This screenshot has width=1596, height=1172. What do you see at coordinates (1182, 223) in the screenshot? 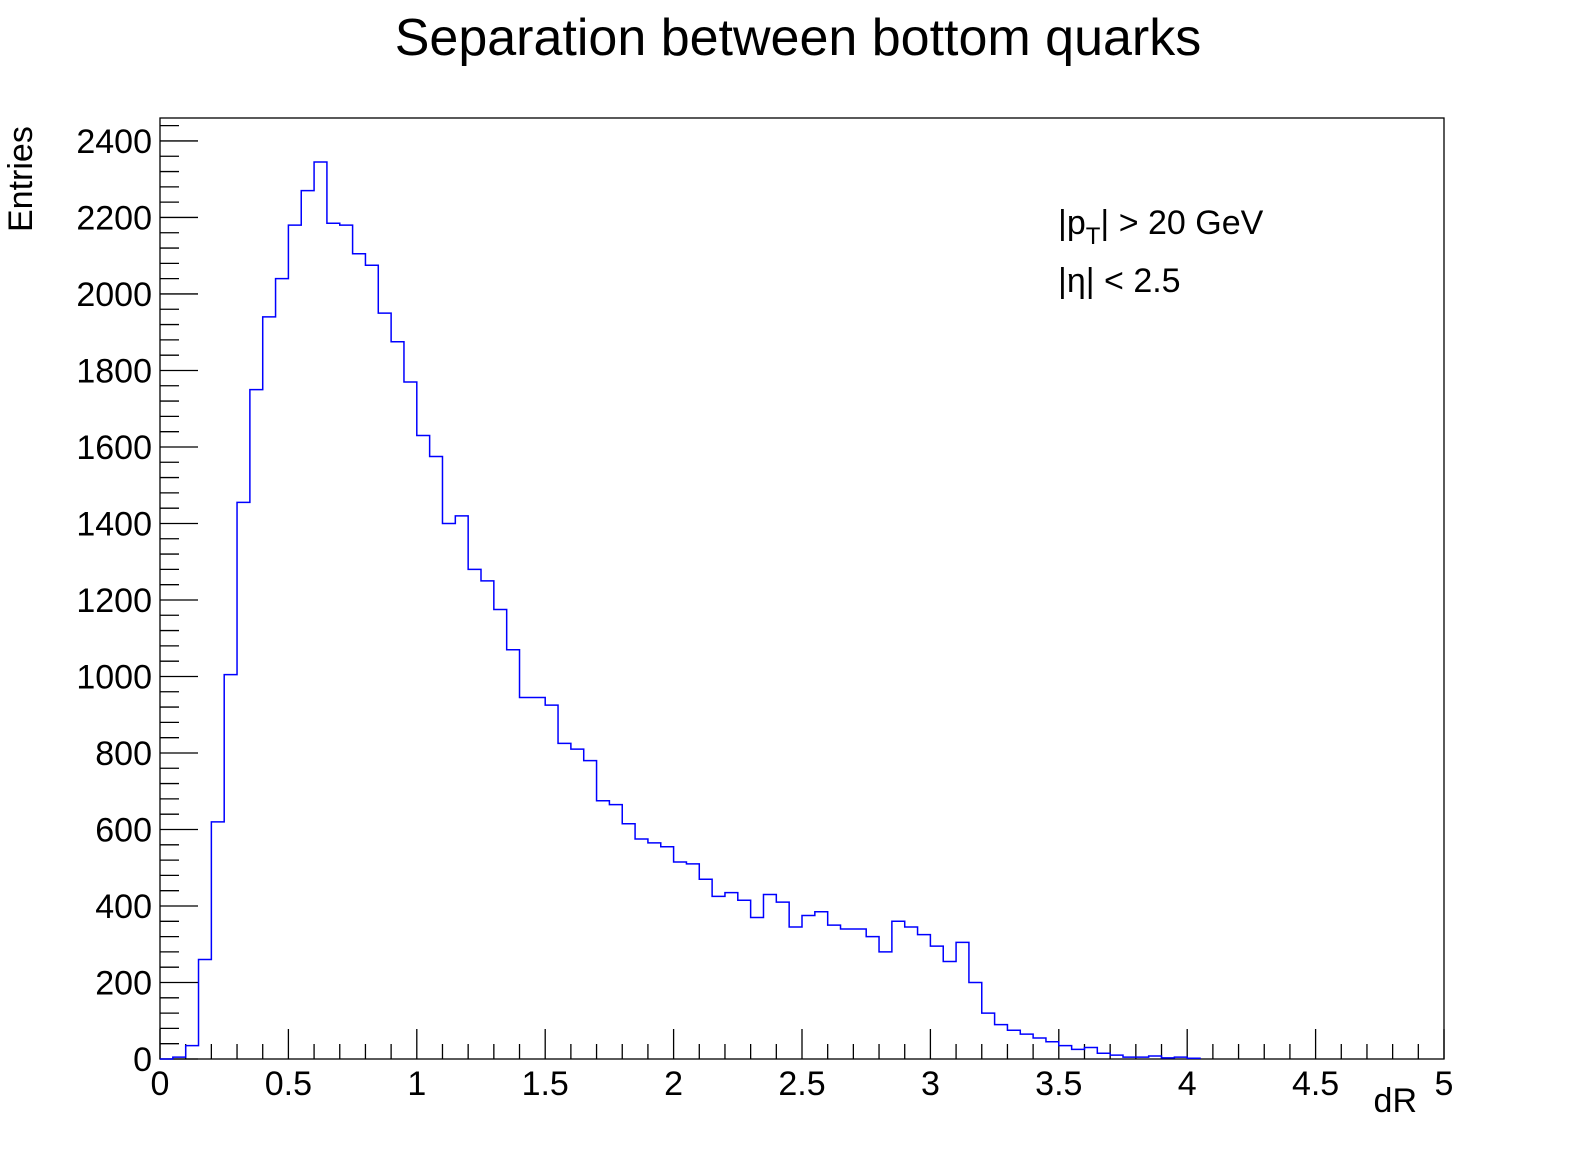
I see `pt-cut-suffix: | > 20 GeV` at bounding box center [1182, 223].